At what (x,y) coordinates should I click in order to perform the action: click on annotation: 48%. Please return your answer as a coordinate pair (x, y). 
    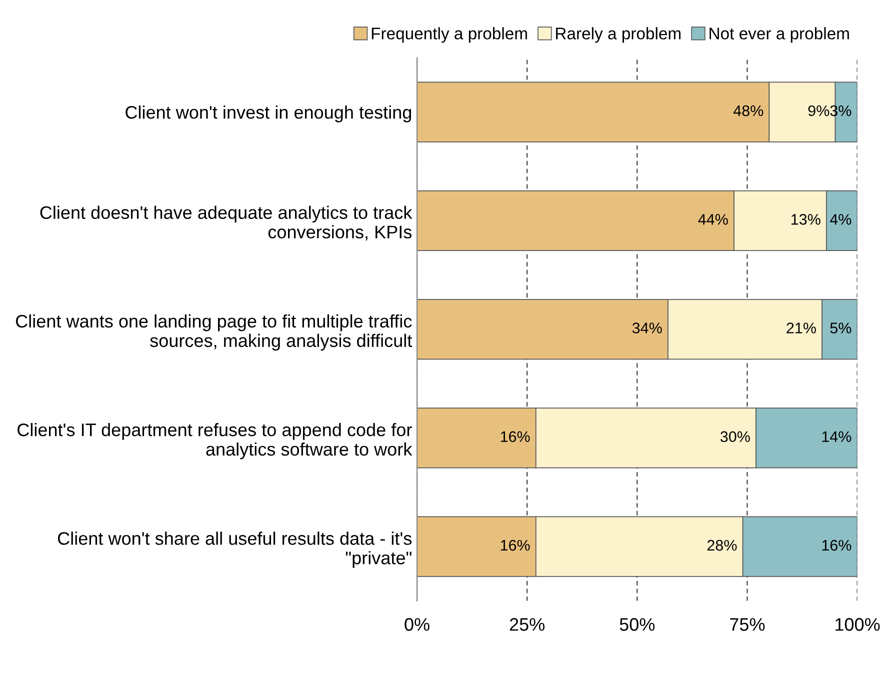
    Looking at the image, I should click on (748, 110).